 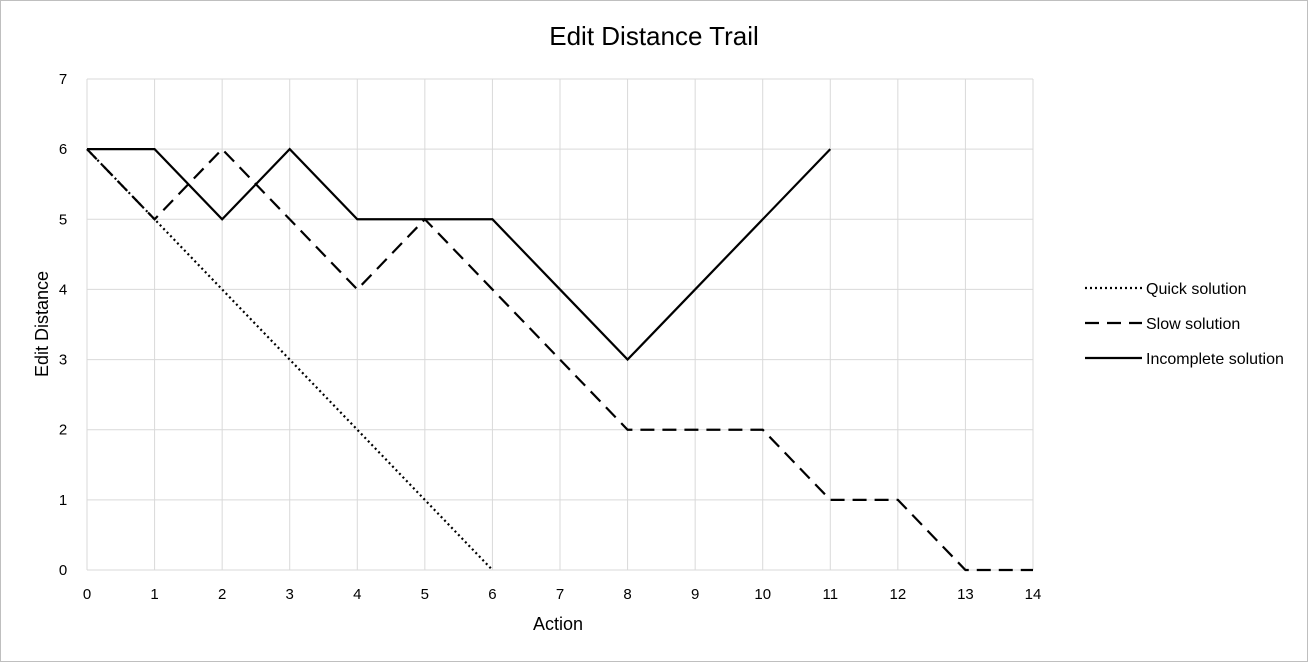 I want to click on chart-title: Edit Distance Trail, so click(x=654, y=36).